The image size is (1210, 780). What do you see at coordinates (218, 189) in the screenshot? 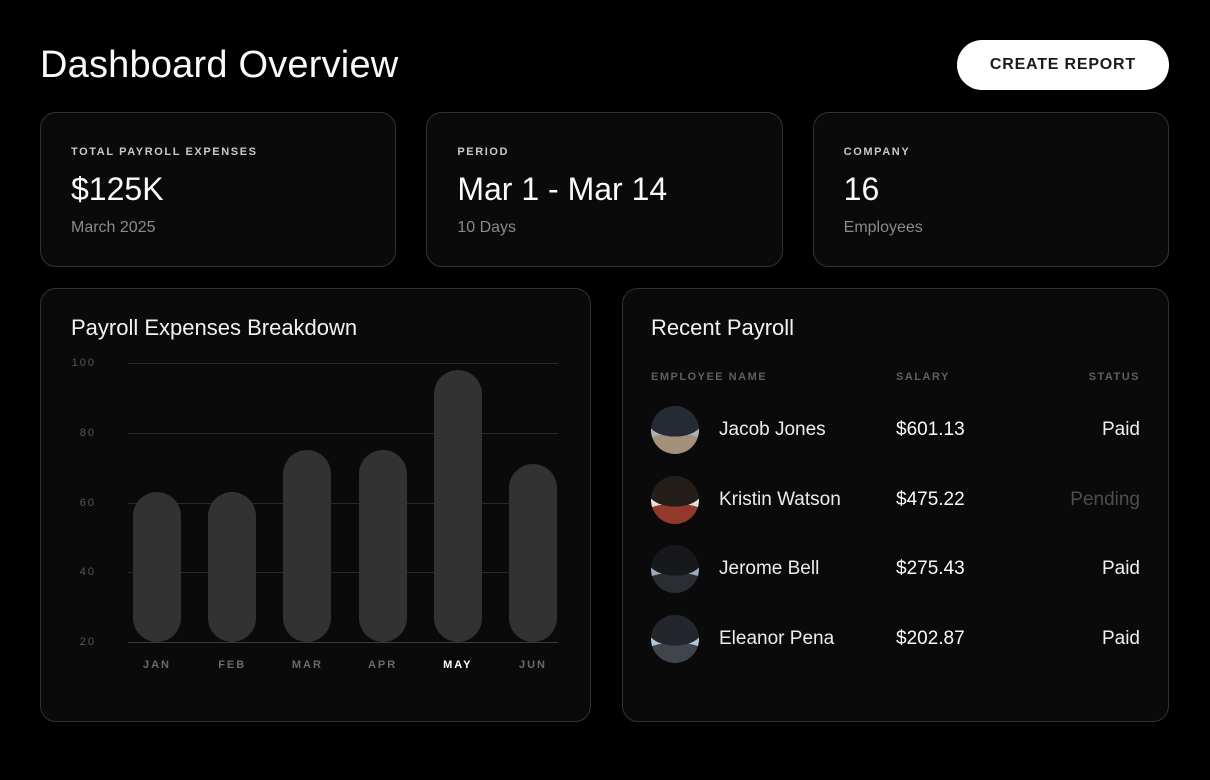
I see `stat-card: TOTAL PAYROLL EXPENSES $125K March 2025` at bounding box center [218, 189].